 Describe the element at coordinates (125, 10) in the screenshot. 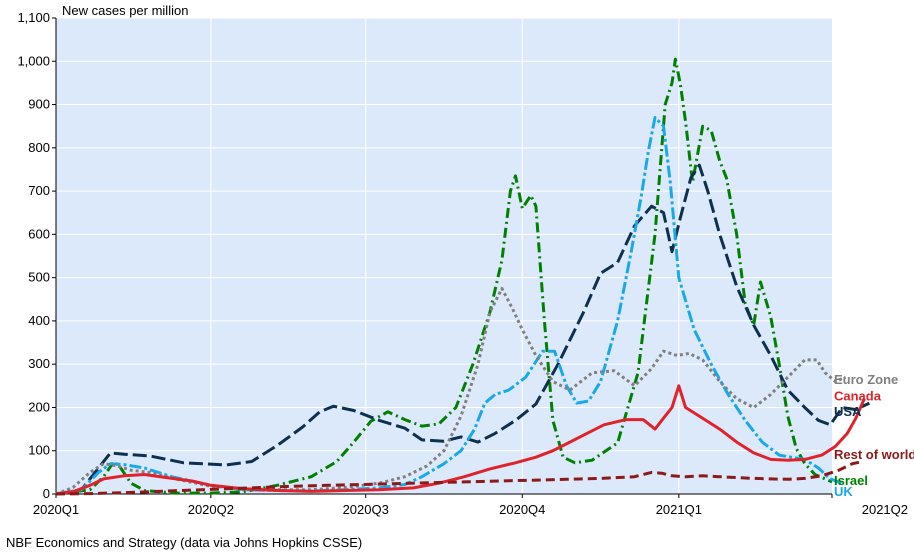

I see `y-axis-title: New cases per million` at that location.